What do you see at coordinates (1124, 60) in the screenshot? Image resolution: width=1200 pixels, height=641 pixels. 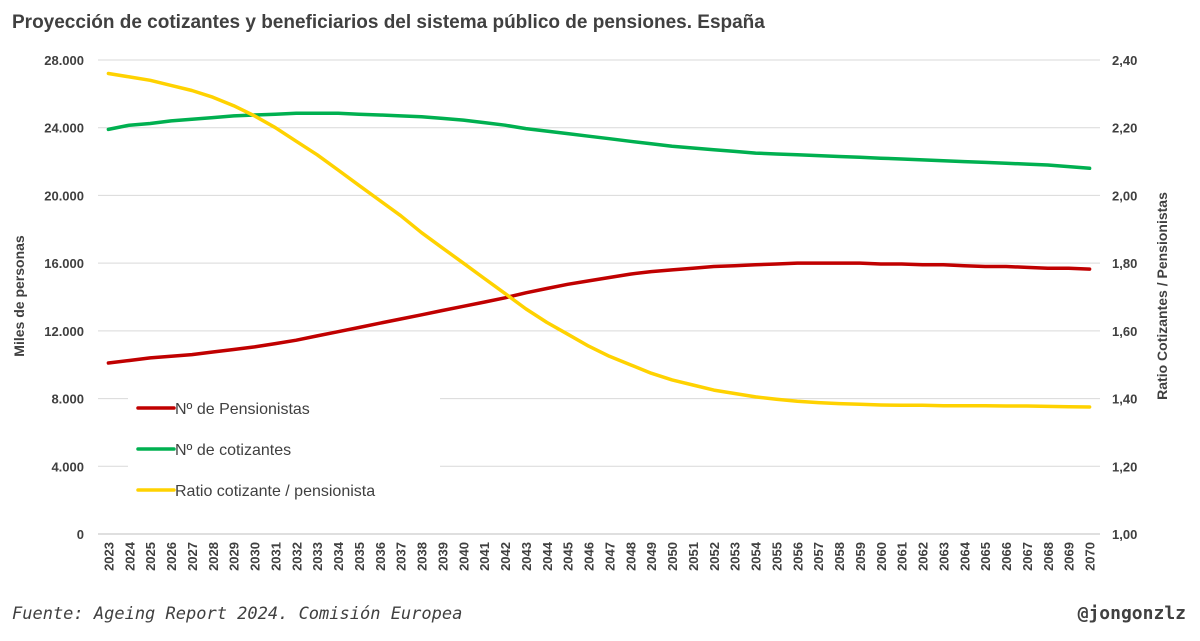 I see `y-right-tick-label: 2,40` at bounding box center [1124, 60].